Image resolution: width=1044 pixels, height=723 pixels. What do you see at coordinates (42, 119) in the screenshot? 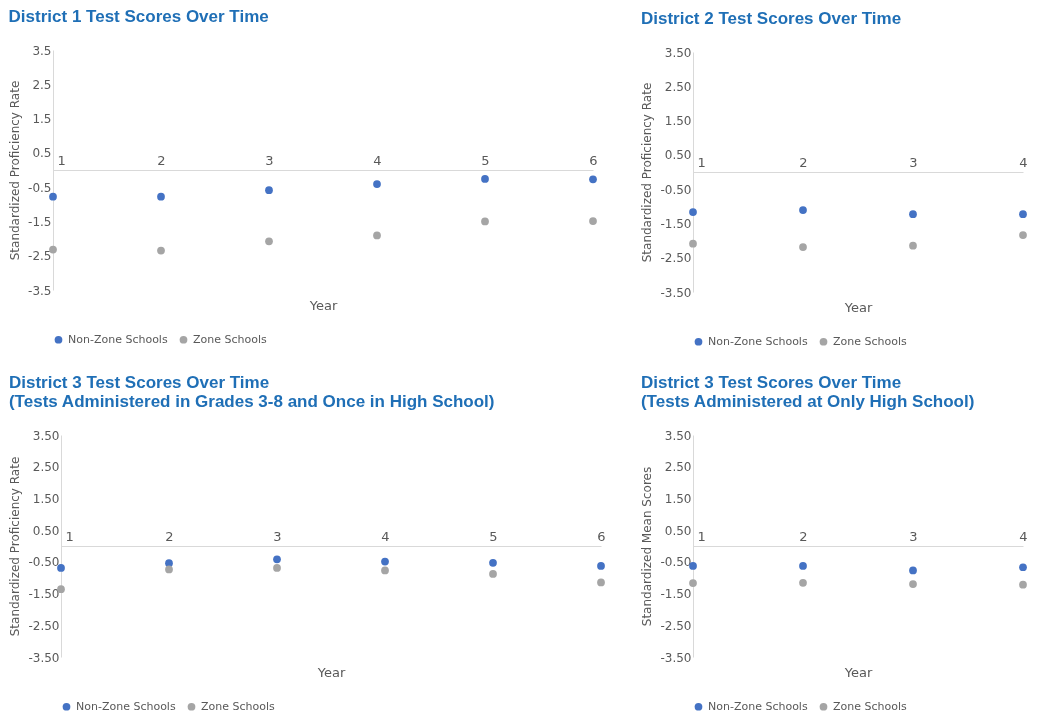
I see `y-tick-label: 1.5` at bounding box center [42, 119].